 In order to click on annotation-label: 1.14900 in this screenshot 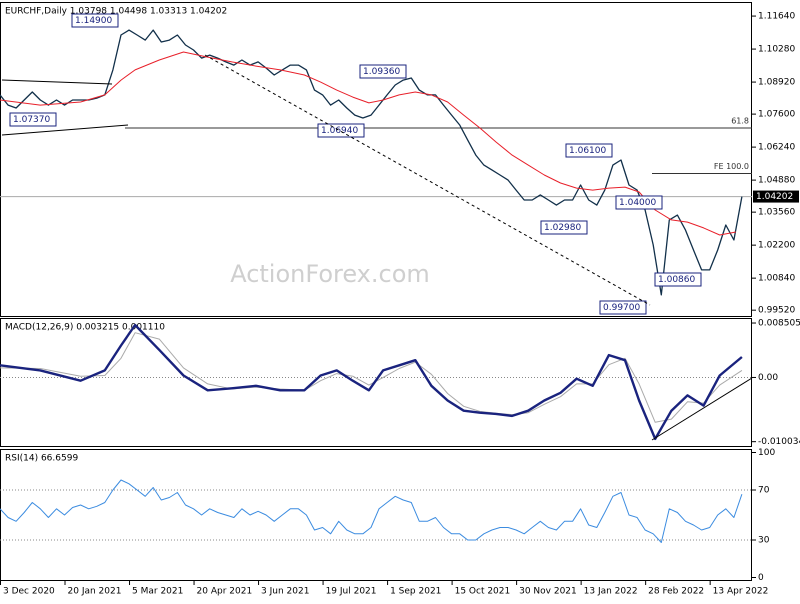, I will do `click(93, 21)`.